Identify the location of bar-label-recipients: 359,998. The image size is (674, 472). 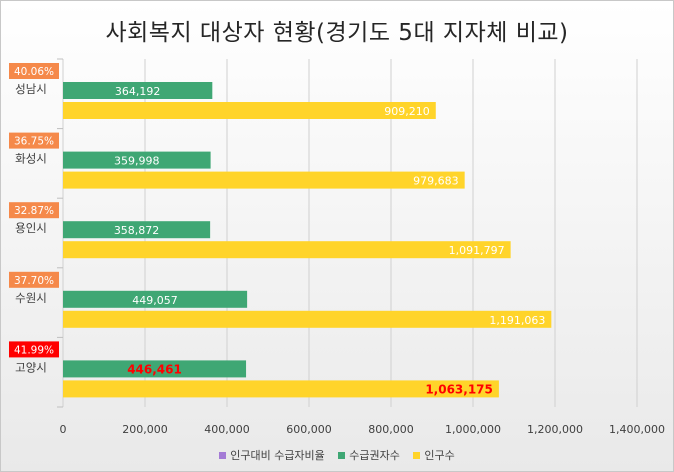
(137, 161).